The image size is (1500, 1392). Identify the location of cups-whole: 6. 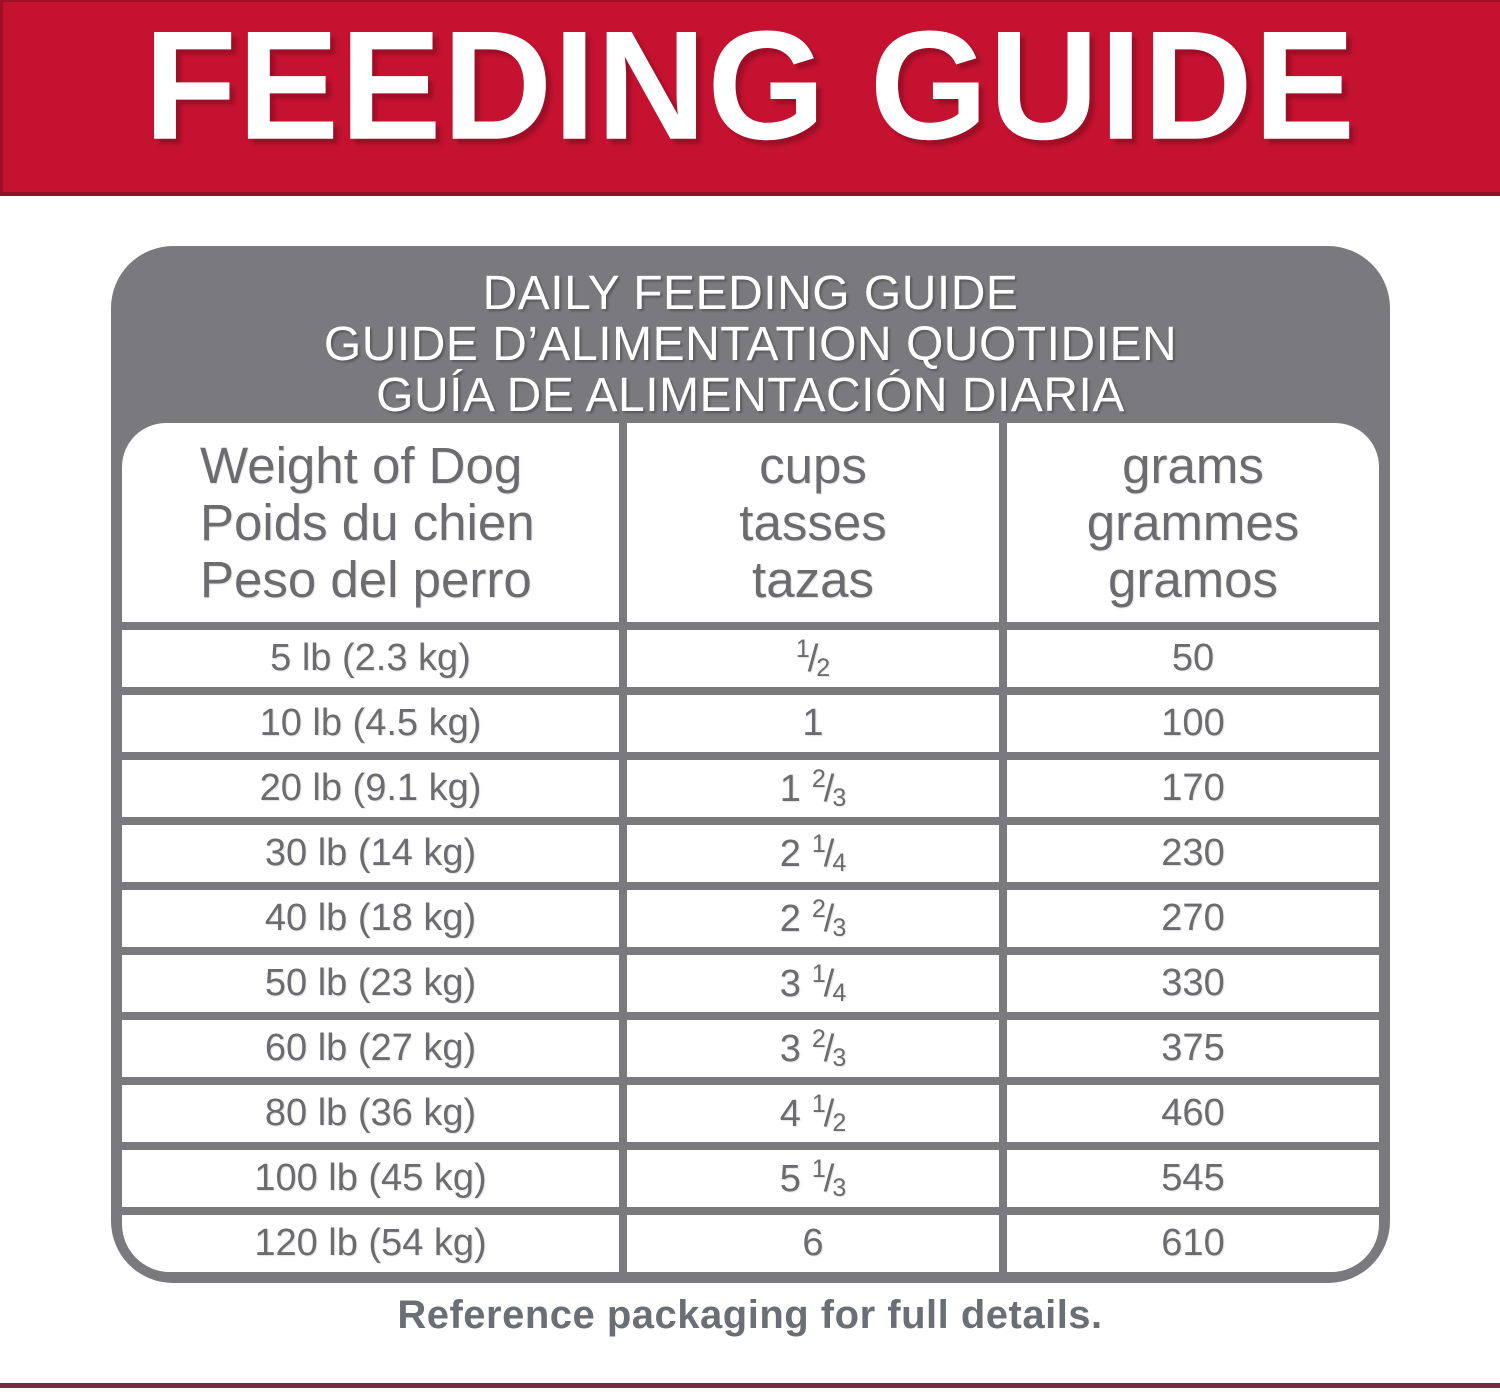
(813, 1243).